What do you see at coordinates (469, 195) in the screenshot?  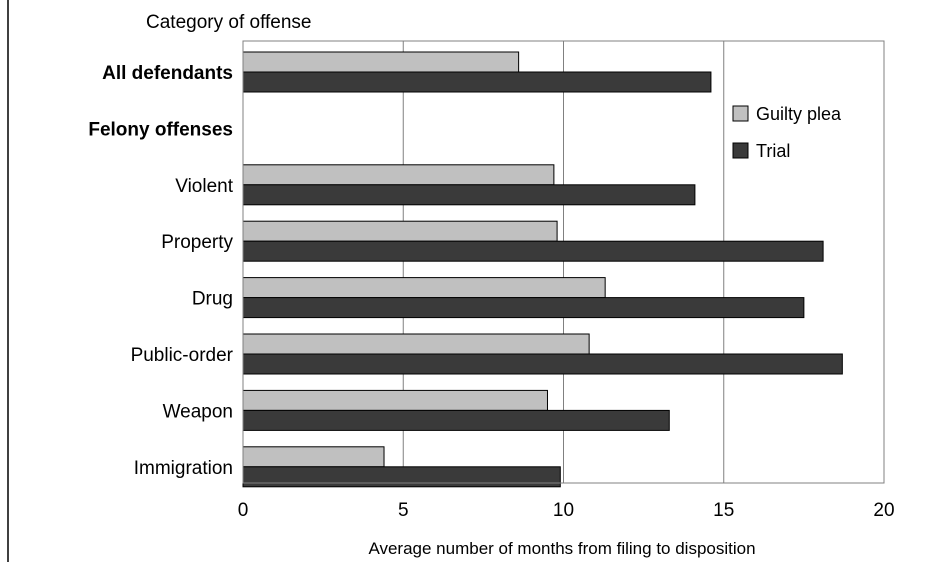 I see `bar-violent-trial` at bounding box center [469, 195].